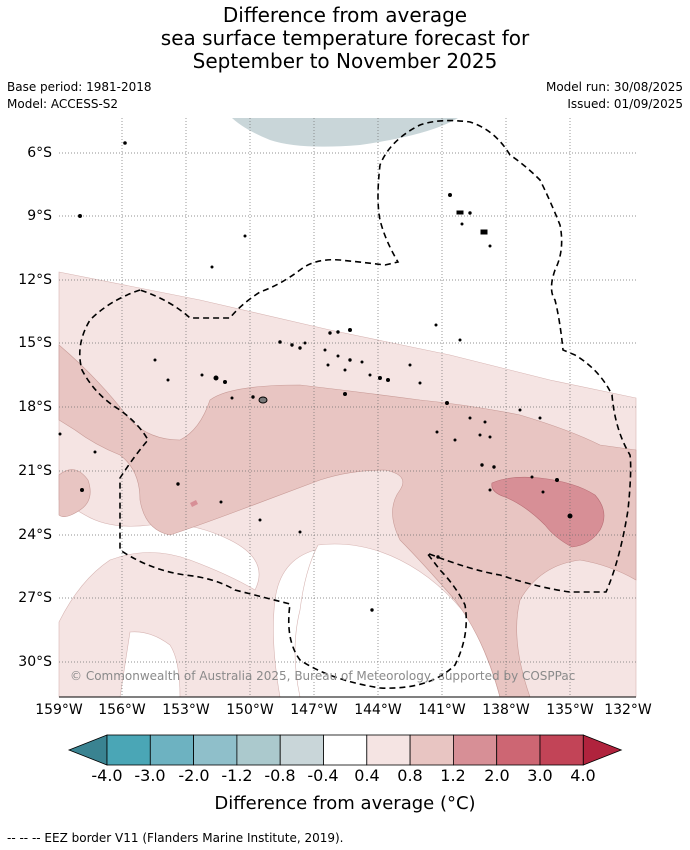 The image size is (690, 850). What do you see at coordinates (345, 15) in the screenshot?
I see `title-line-1: Difference from average` at bounding box center [345, 15].